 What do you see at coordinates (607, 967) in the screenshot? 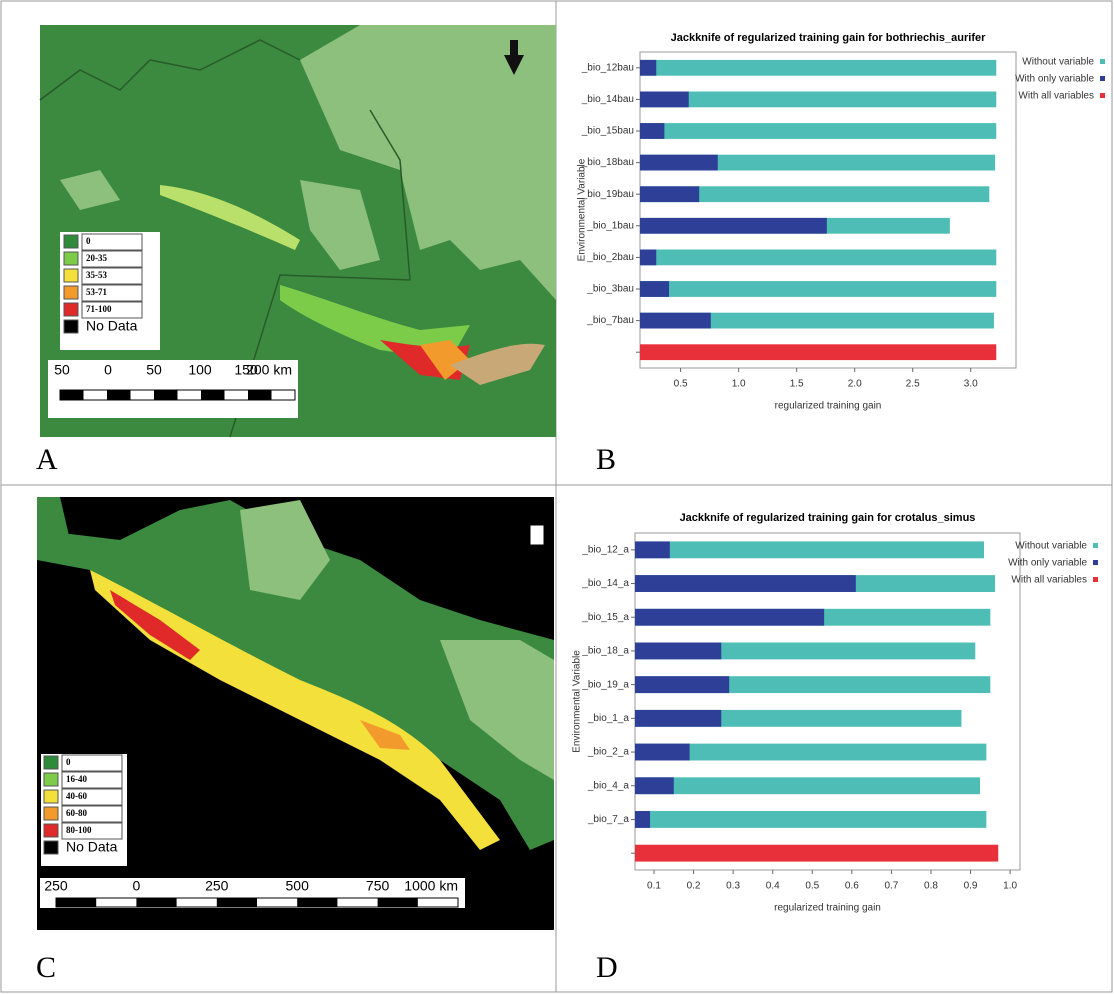
I see `panel-label: D` at bounding box center [607, 967].